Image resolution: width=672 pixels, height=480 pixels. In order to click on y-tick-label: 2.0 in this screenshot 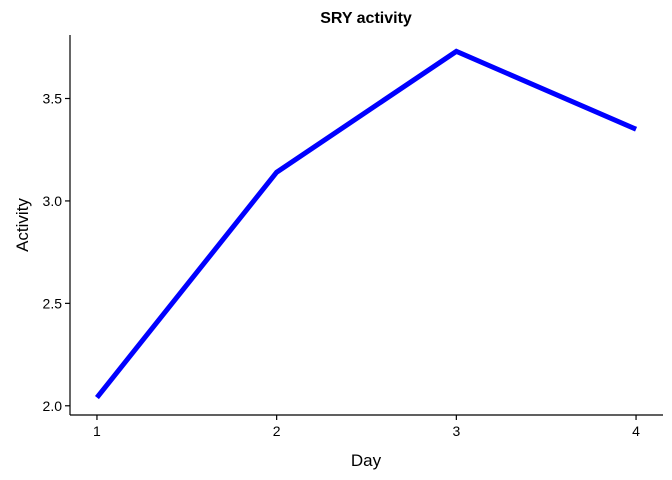, I will do `click(53, 406)`.